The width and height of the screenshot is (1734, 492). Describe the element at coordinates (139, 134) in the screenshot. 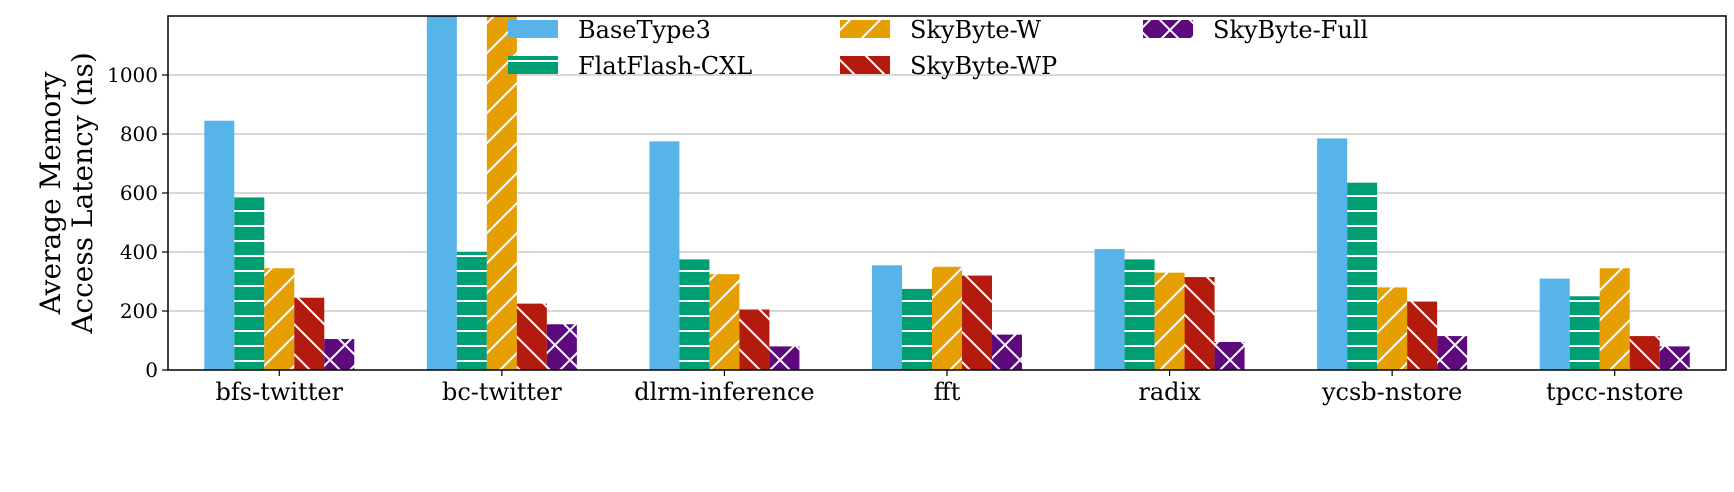

I see `y-tick-label: 800` at that location.